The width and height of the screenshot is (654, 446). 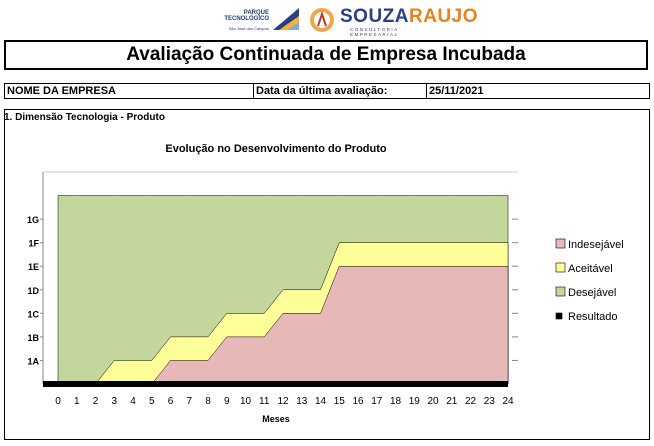 What do you see at coordinates (208, 401) in the screenshot?
I see `x-tick-label: 8` at bounding box center [208, 401].